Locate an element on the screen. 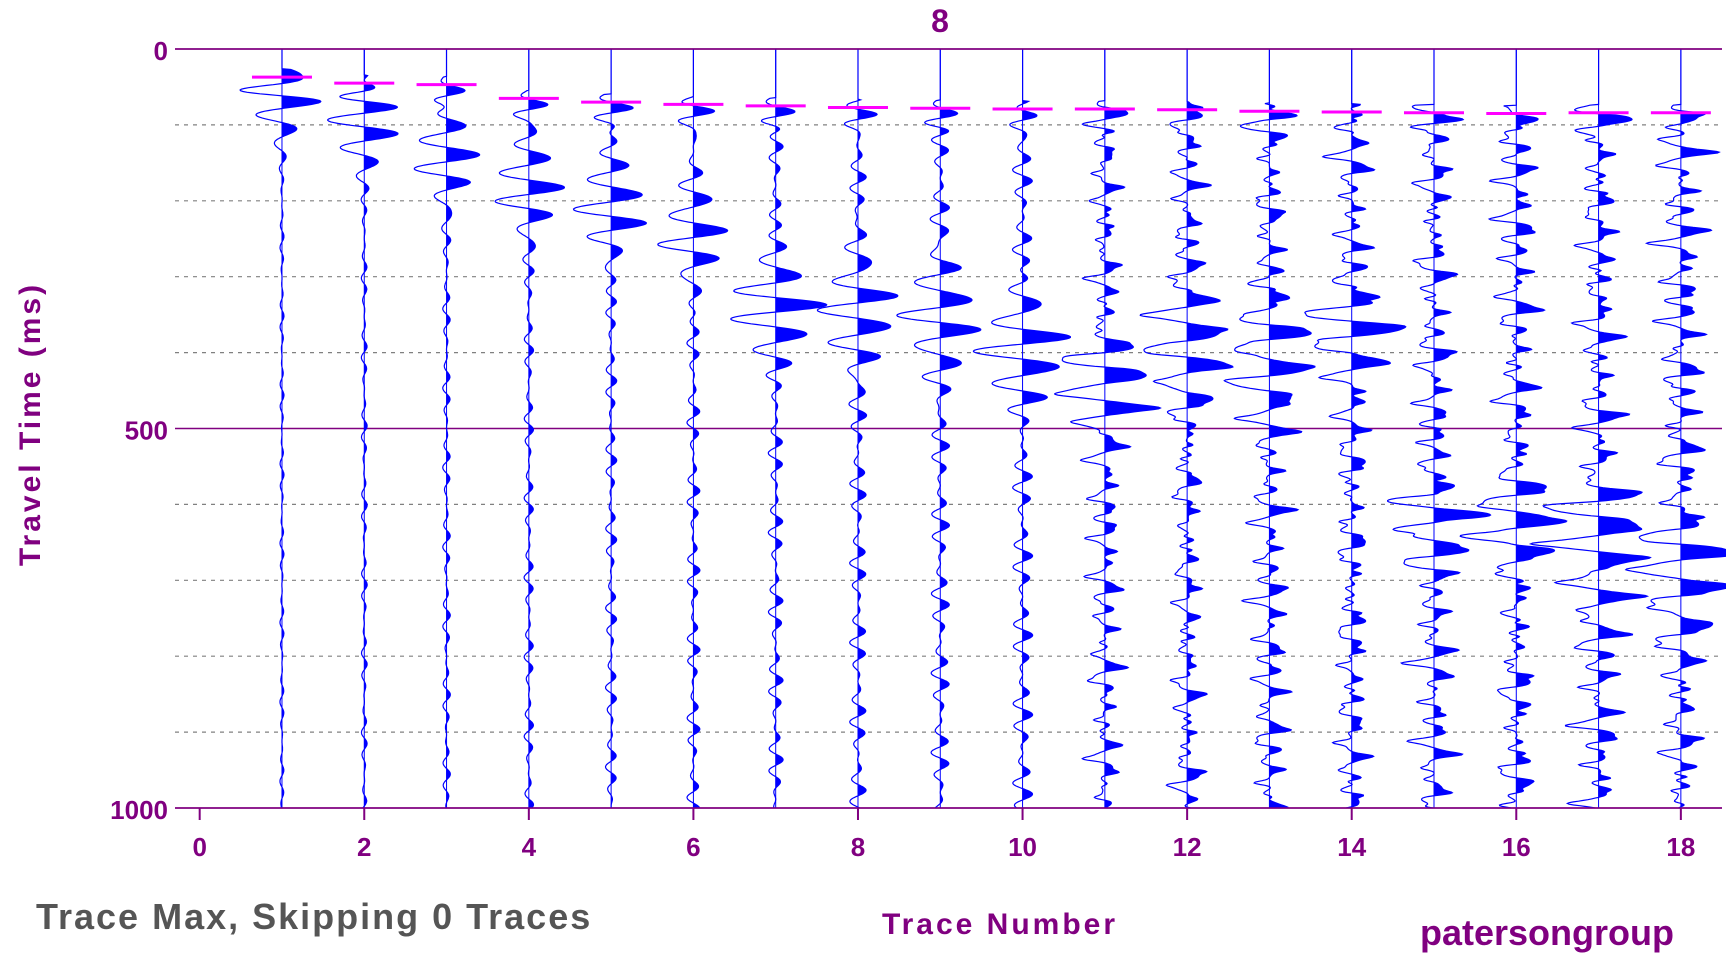 The width and height of the screenshot is (1726, 956). x-tick-label-16: 16 is located at coordinates (1516, 847).